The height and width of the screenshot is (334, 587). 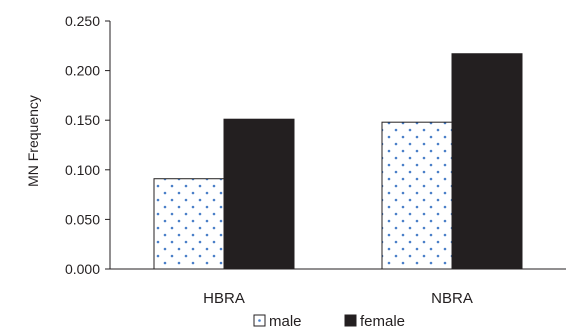 What do you see at coordinates (259, 194) in the screenshot?
I see `bar-female-hbra` at bounding box center [259, 194].